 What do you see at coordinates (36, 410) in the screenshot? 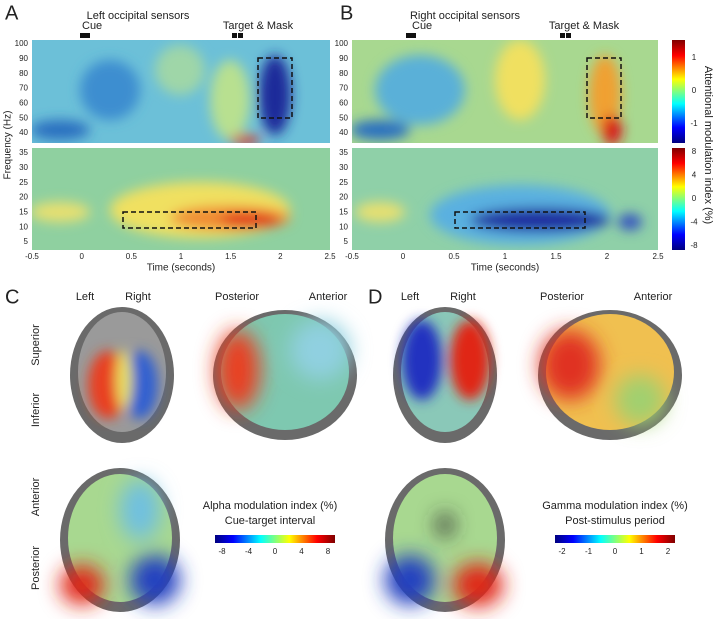
I see `orientation-label: Inferior` at bounding box center [36, 410].